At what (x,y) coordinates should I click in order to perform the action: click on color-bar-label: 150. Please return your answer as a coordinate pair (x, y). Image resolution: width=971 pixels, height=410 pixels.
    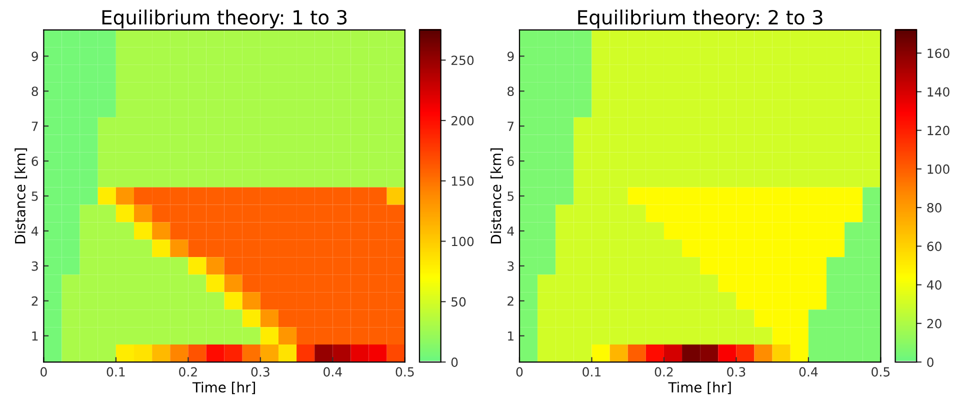
    Looking at the image, I should click on (463, 181).